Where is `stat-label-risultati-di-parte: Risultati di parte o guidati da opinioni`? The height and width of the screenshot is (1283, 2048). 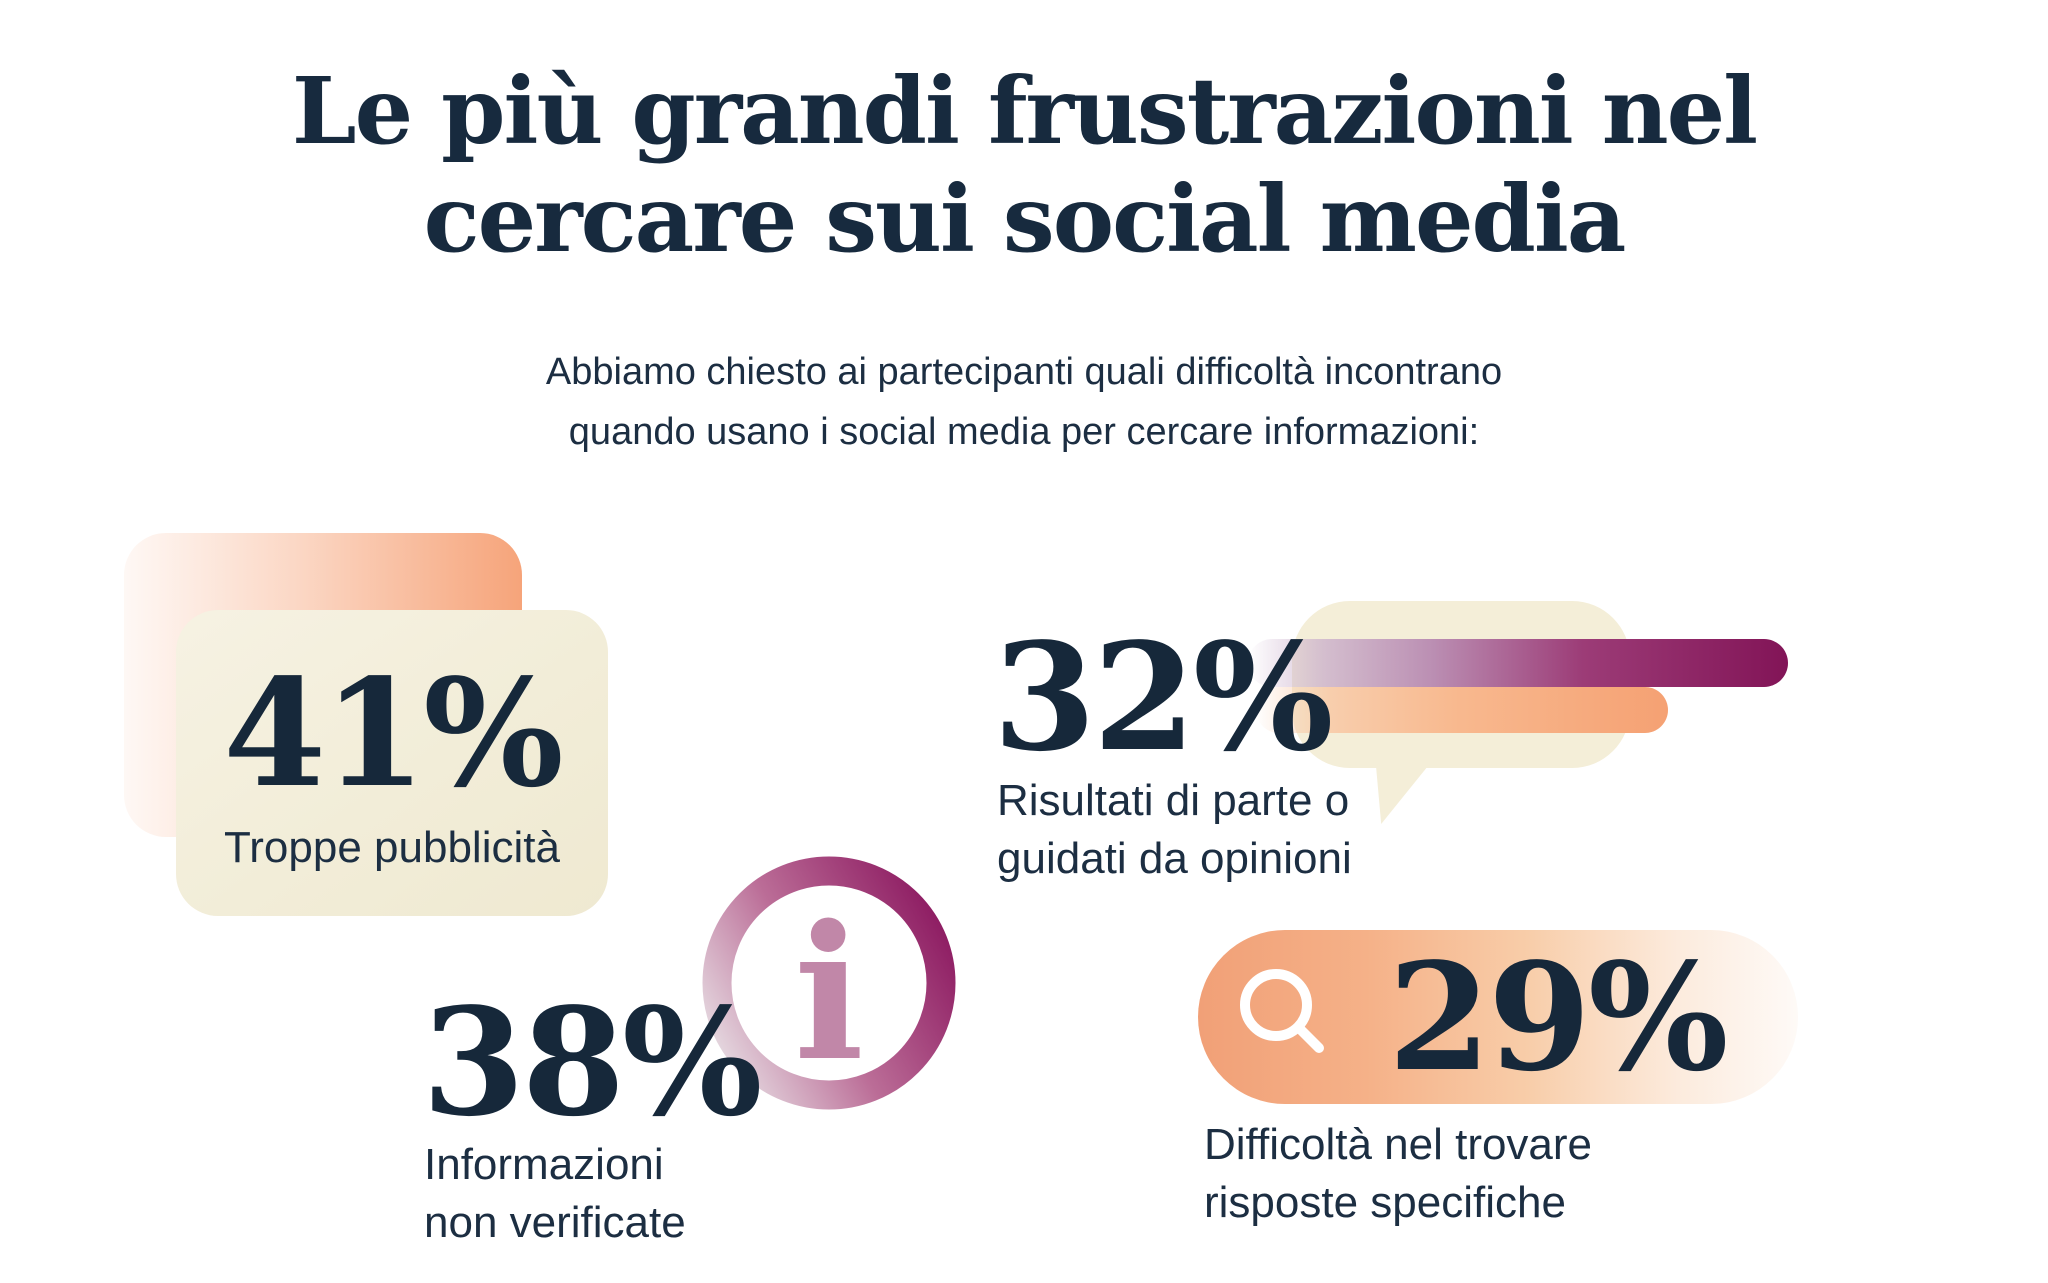
stat-label-risultati-di-parte: Risultati di parte o guidati da opinioni is located at coordinates (1174, 830).